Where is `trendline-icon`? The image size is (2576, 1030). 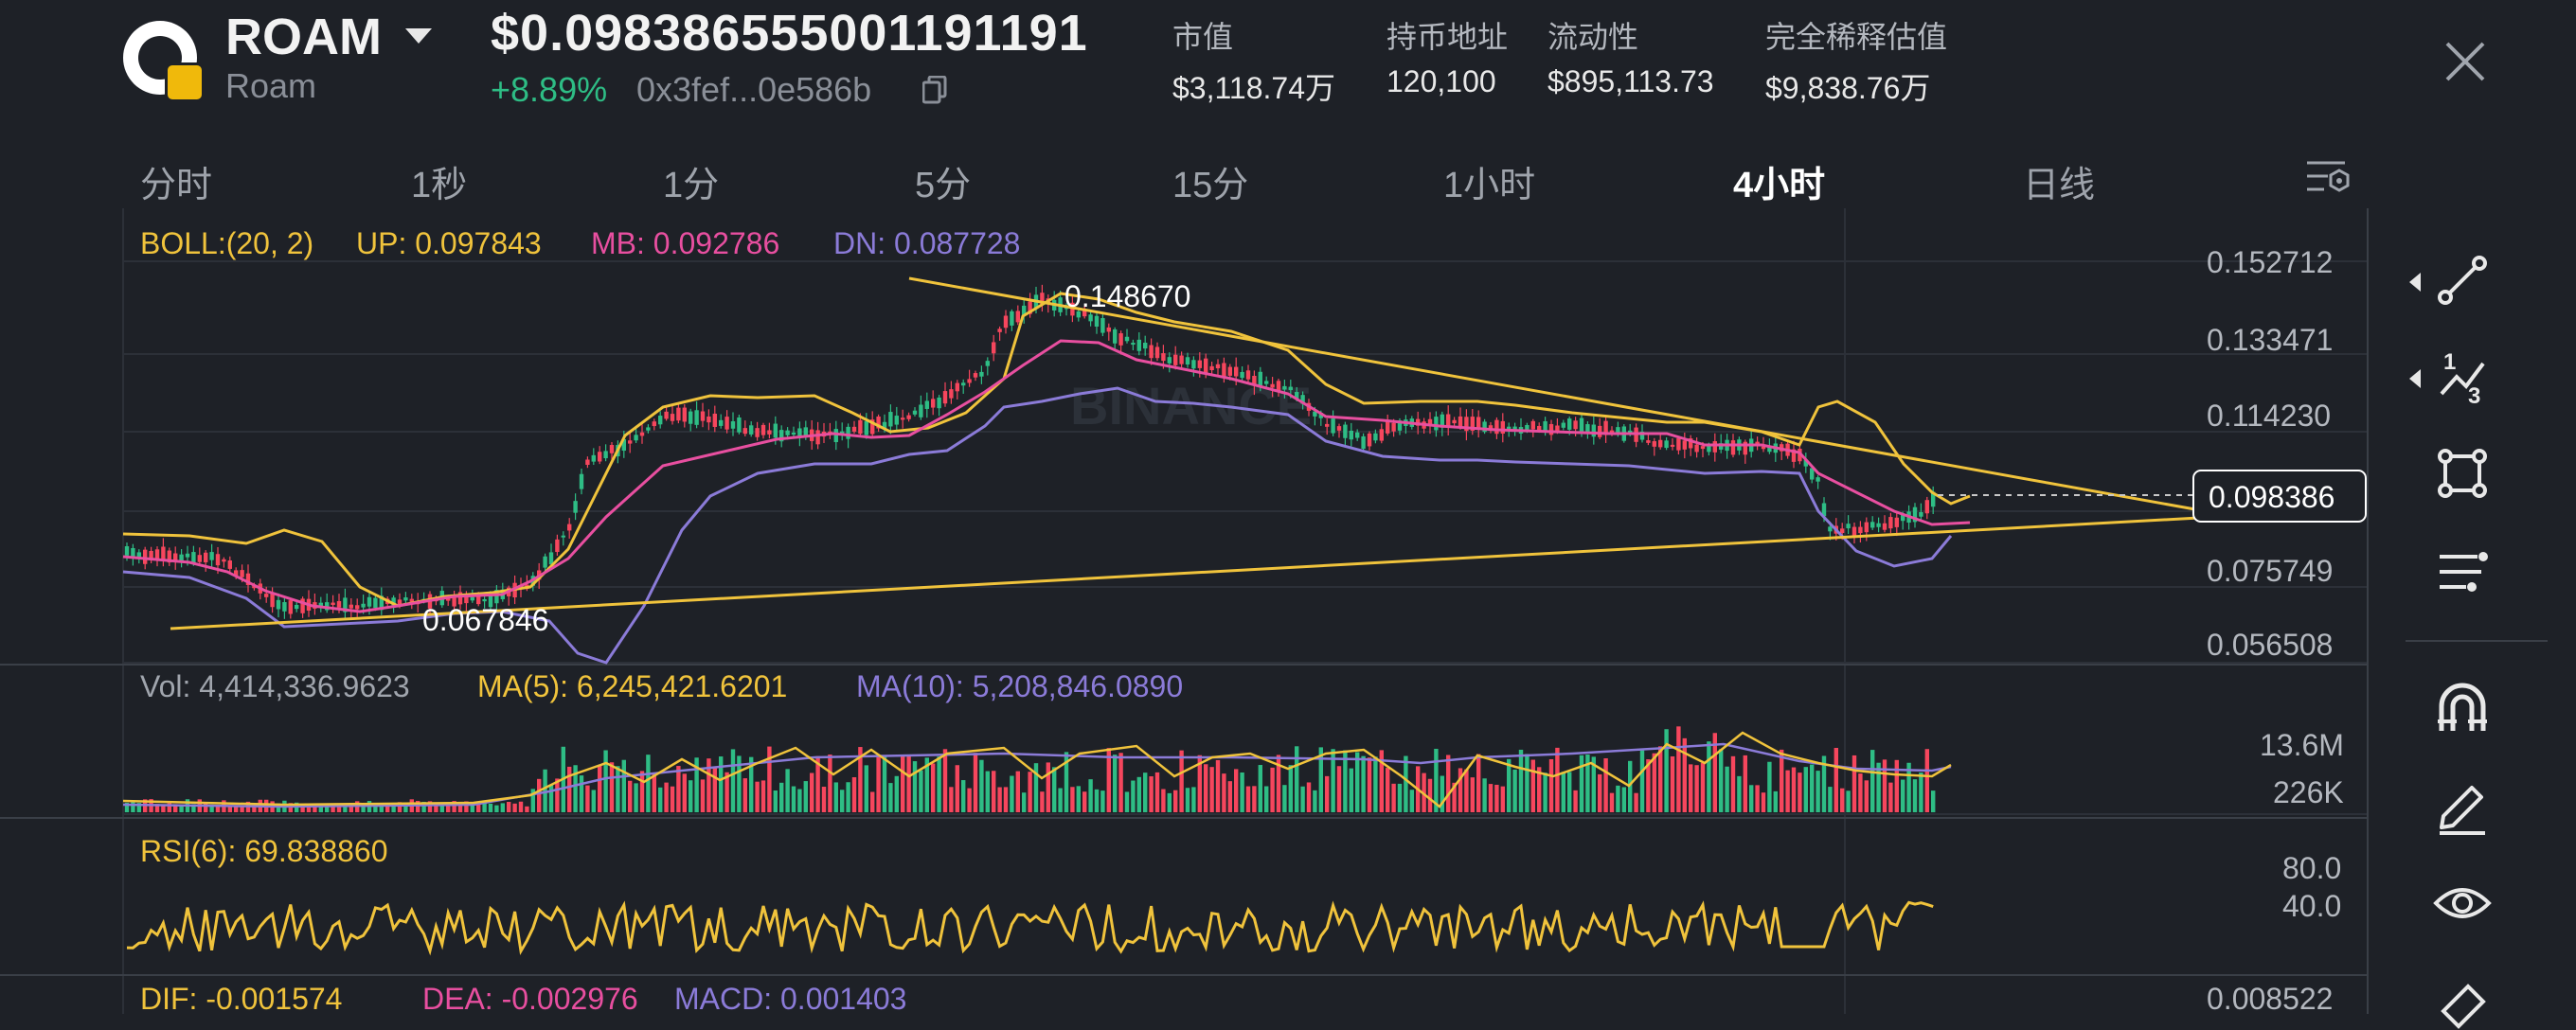 trendline-icon is located at coordinates (2462, 281).